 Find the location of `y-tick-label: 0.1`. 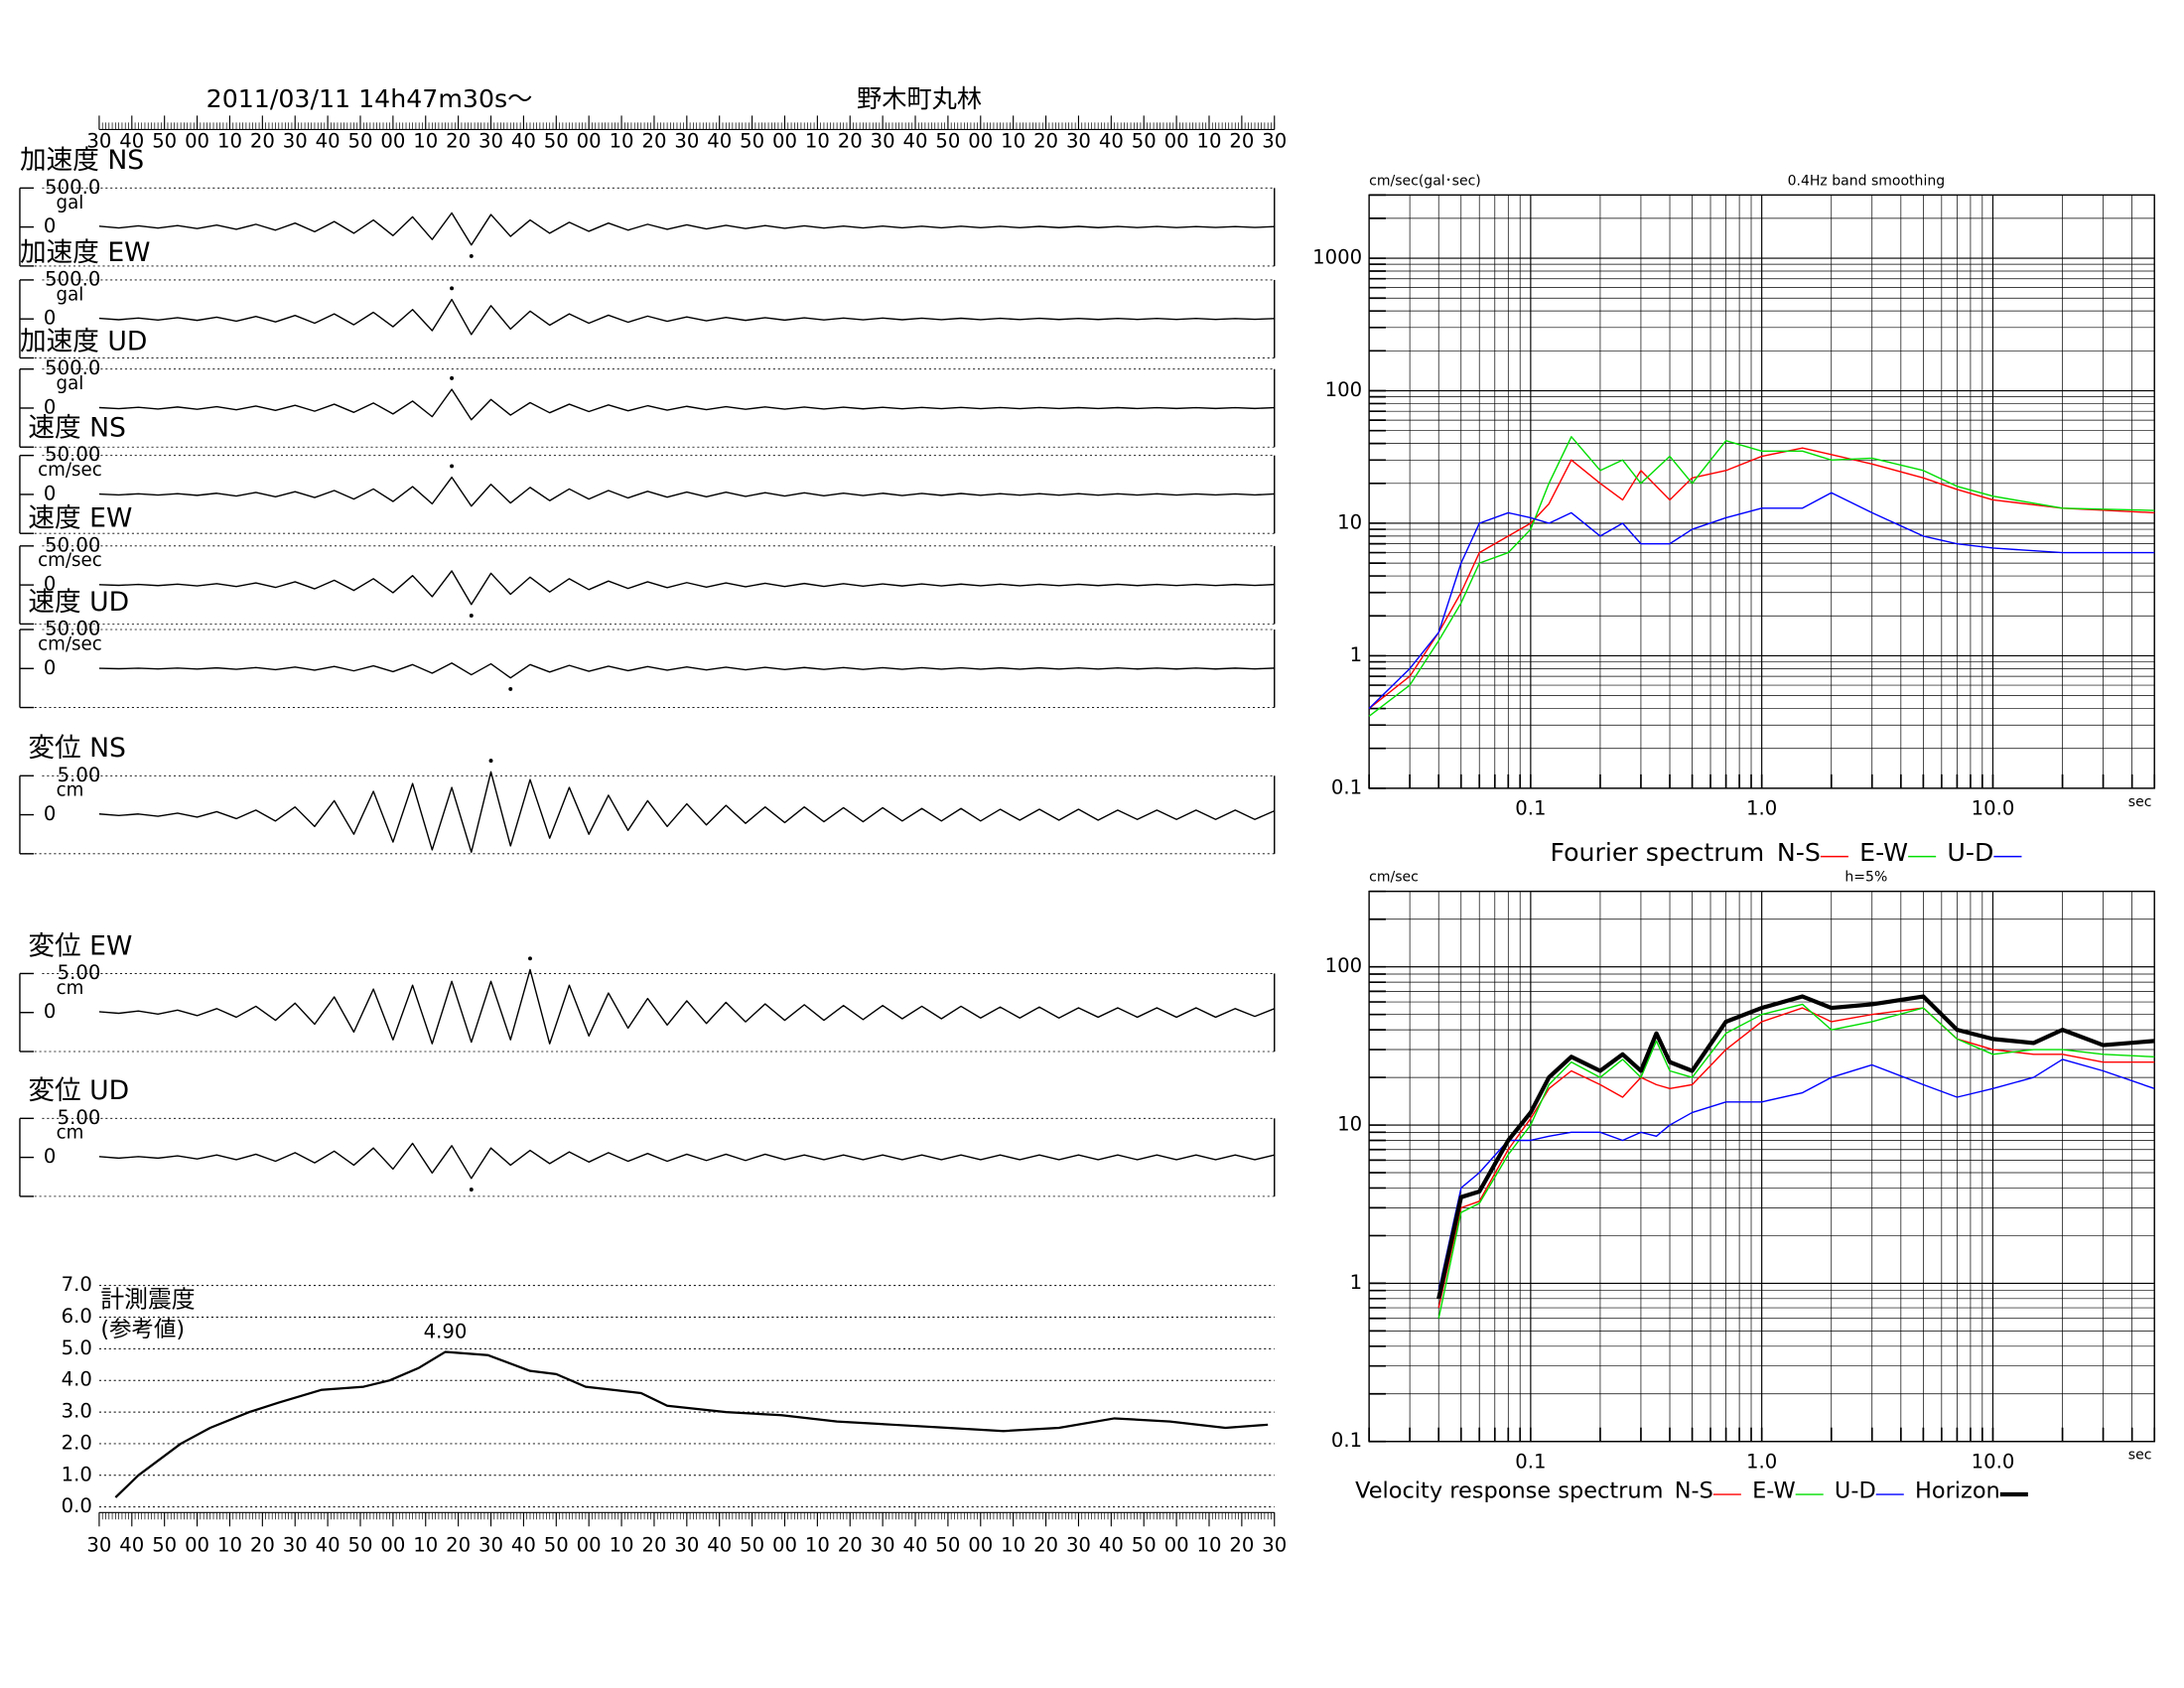

y-tick-label: 0.1 is located at coordinates (1346, 786).